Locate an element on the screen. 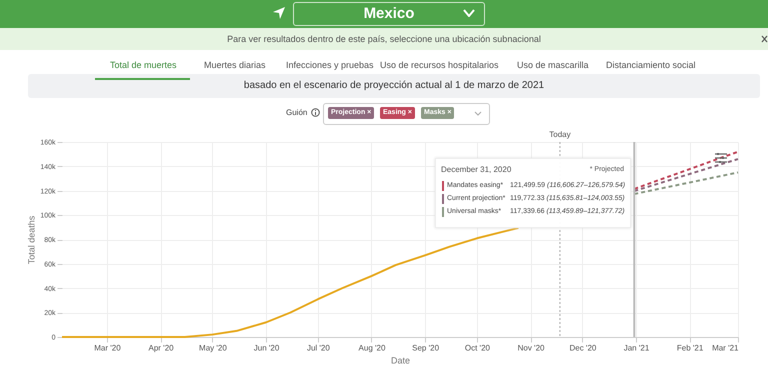  text: Distanciamiento social is located at coordinates (651, 65).